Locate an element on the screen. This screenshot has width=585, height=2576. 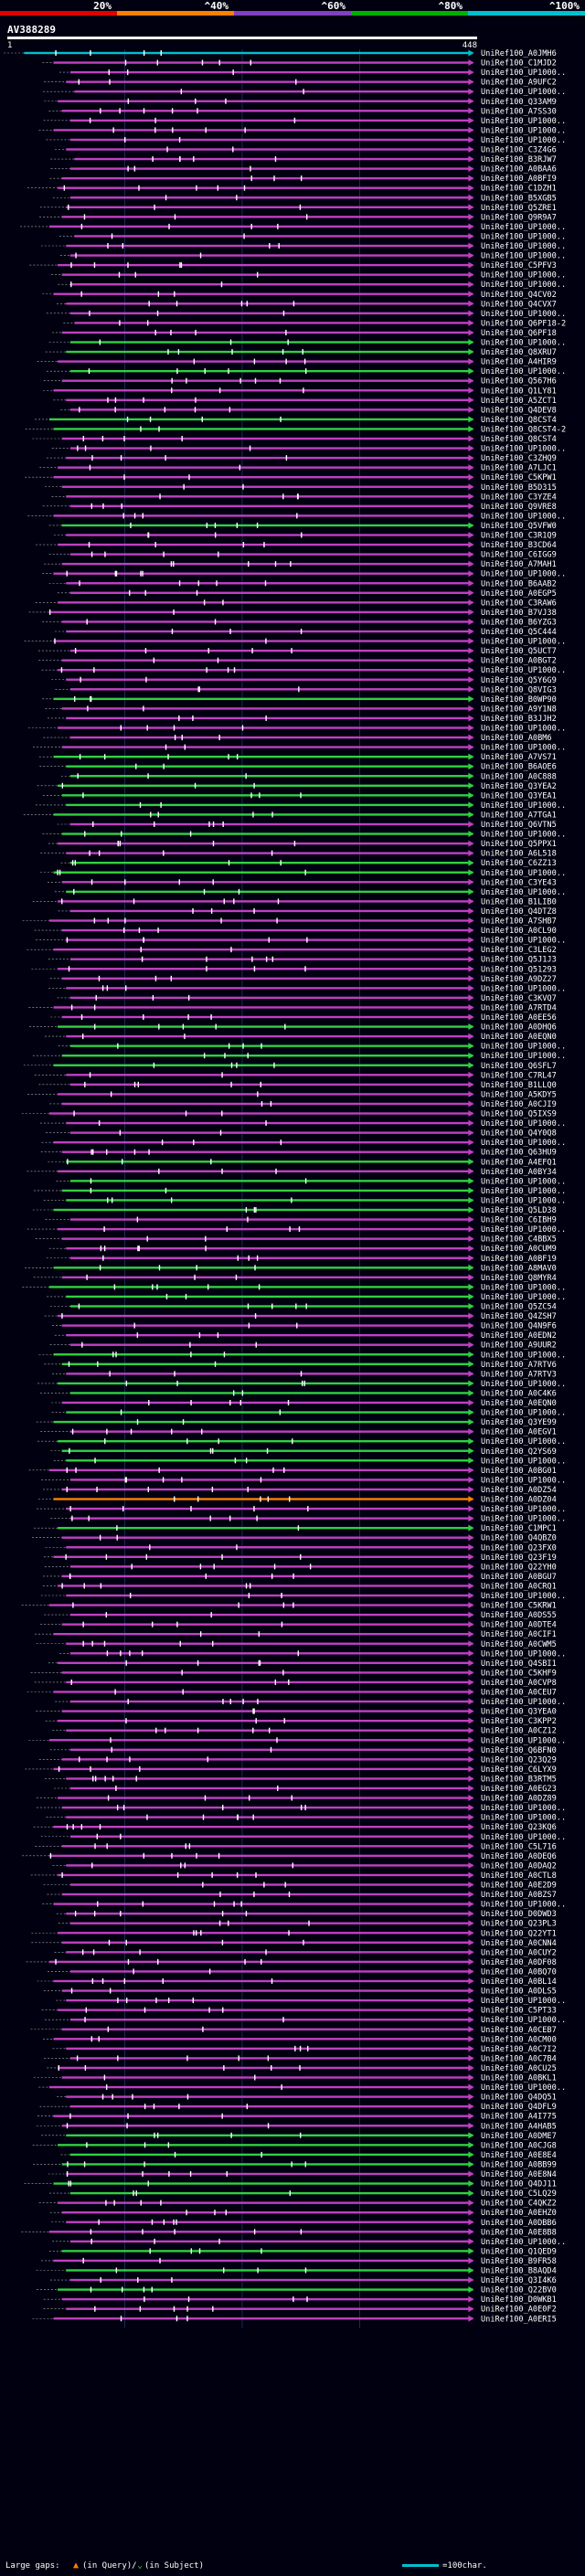
hit-row: UniRef100_A0DZ04 is located at coordinates (298, 1500).